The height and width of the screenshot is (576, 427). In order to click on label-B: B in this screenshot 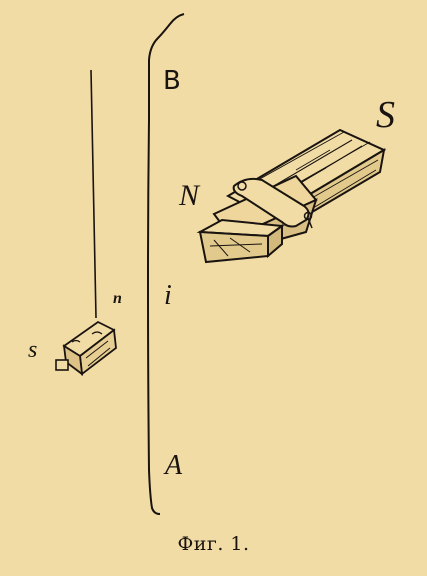, I will do `click(172, 81)`.